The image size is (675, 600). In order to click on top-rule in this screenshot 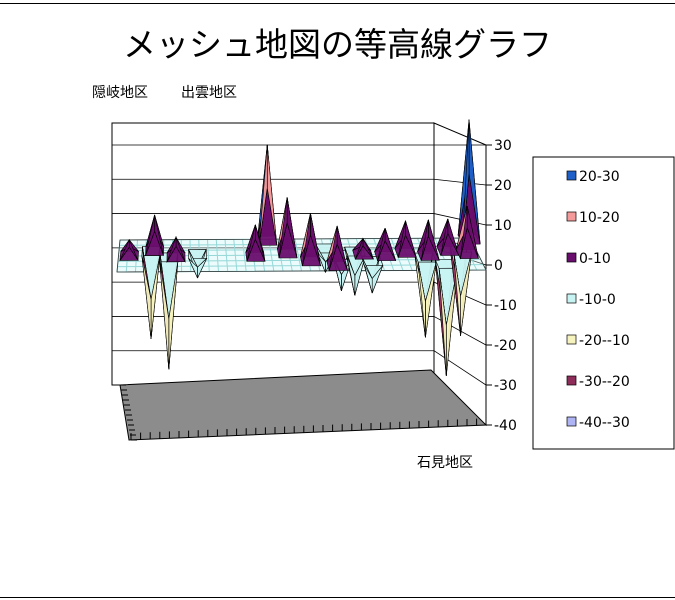, I will do `click(337, 3)`.